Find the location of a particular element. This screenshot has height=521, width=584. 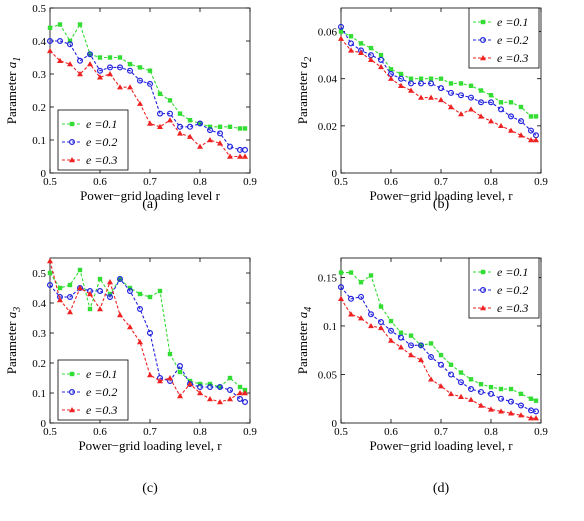

x-axis-label: Power−grid loading level r is located at coordinates (150, 195).